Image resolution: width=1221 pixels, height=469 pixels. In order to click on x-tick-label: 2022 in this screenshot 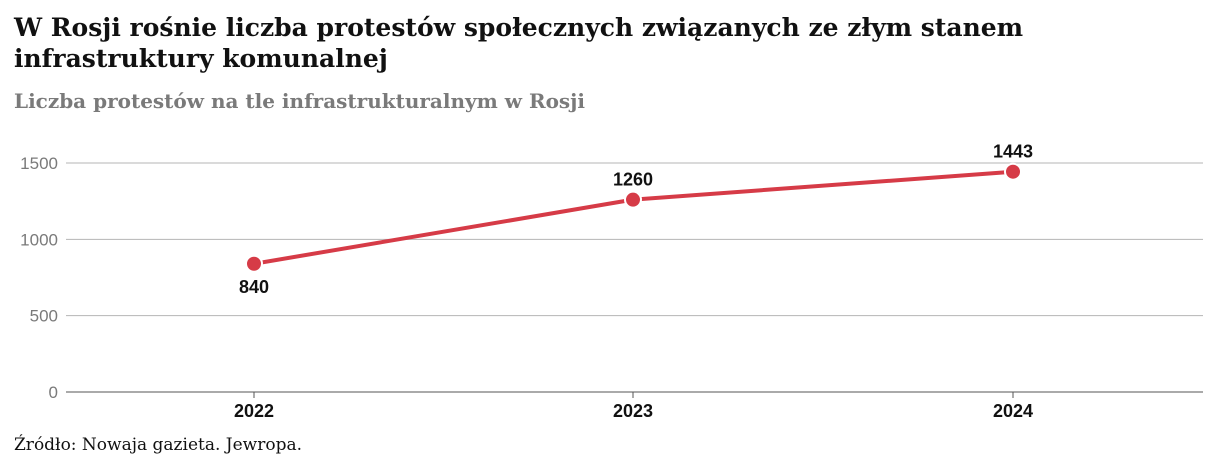, I will do `click(254, 411)`.